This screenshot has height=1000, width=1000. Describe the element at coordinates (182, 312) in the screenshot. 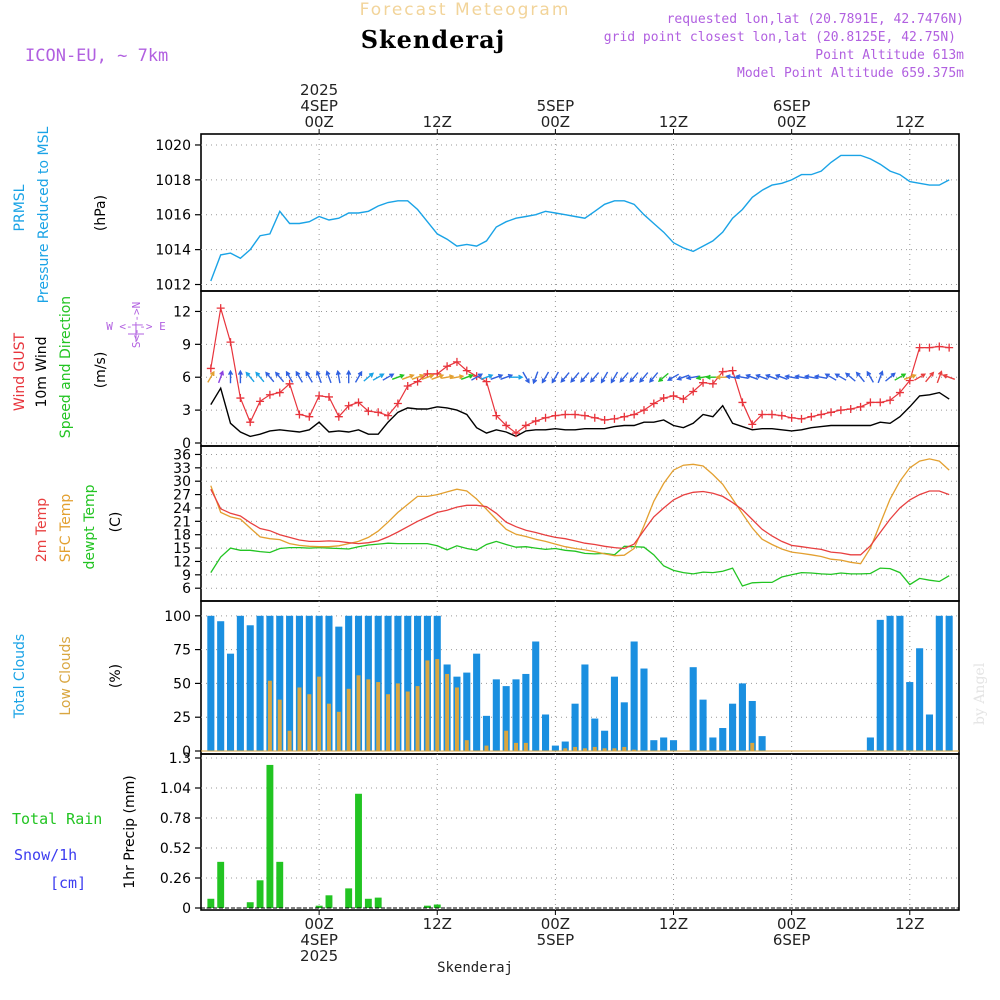

I see `wind-ytick-label: 12` at that location.